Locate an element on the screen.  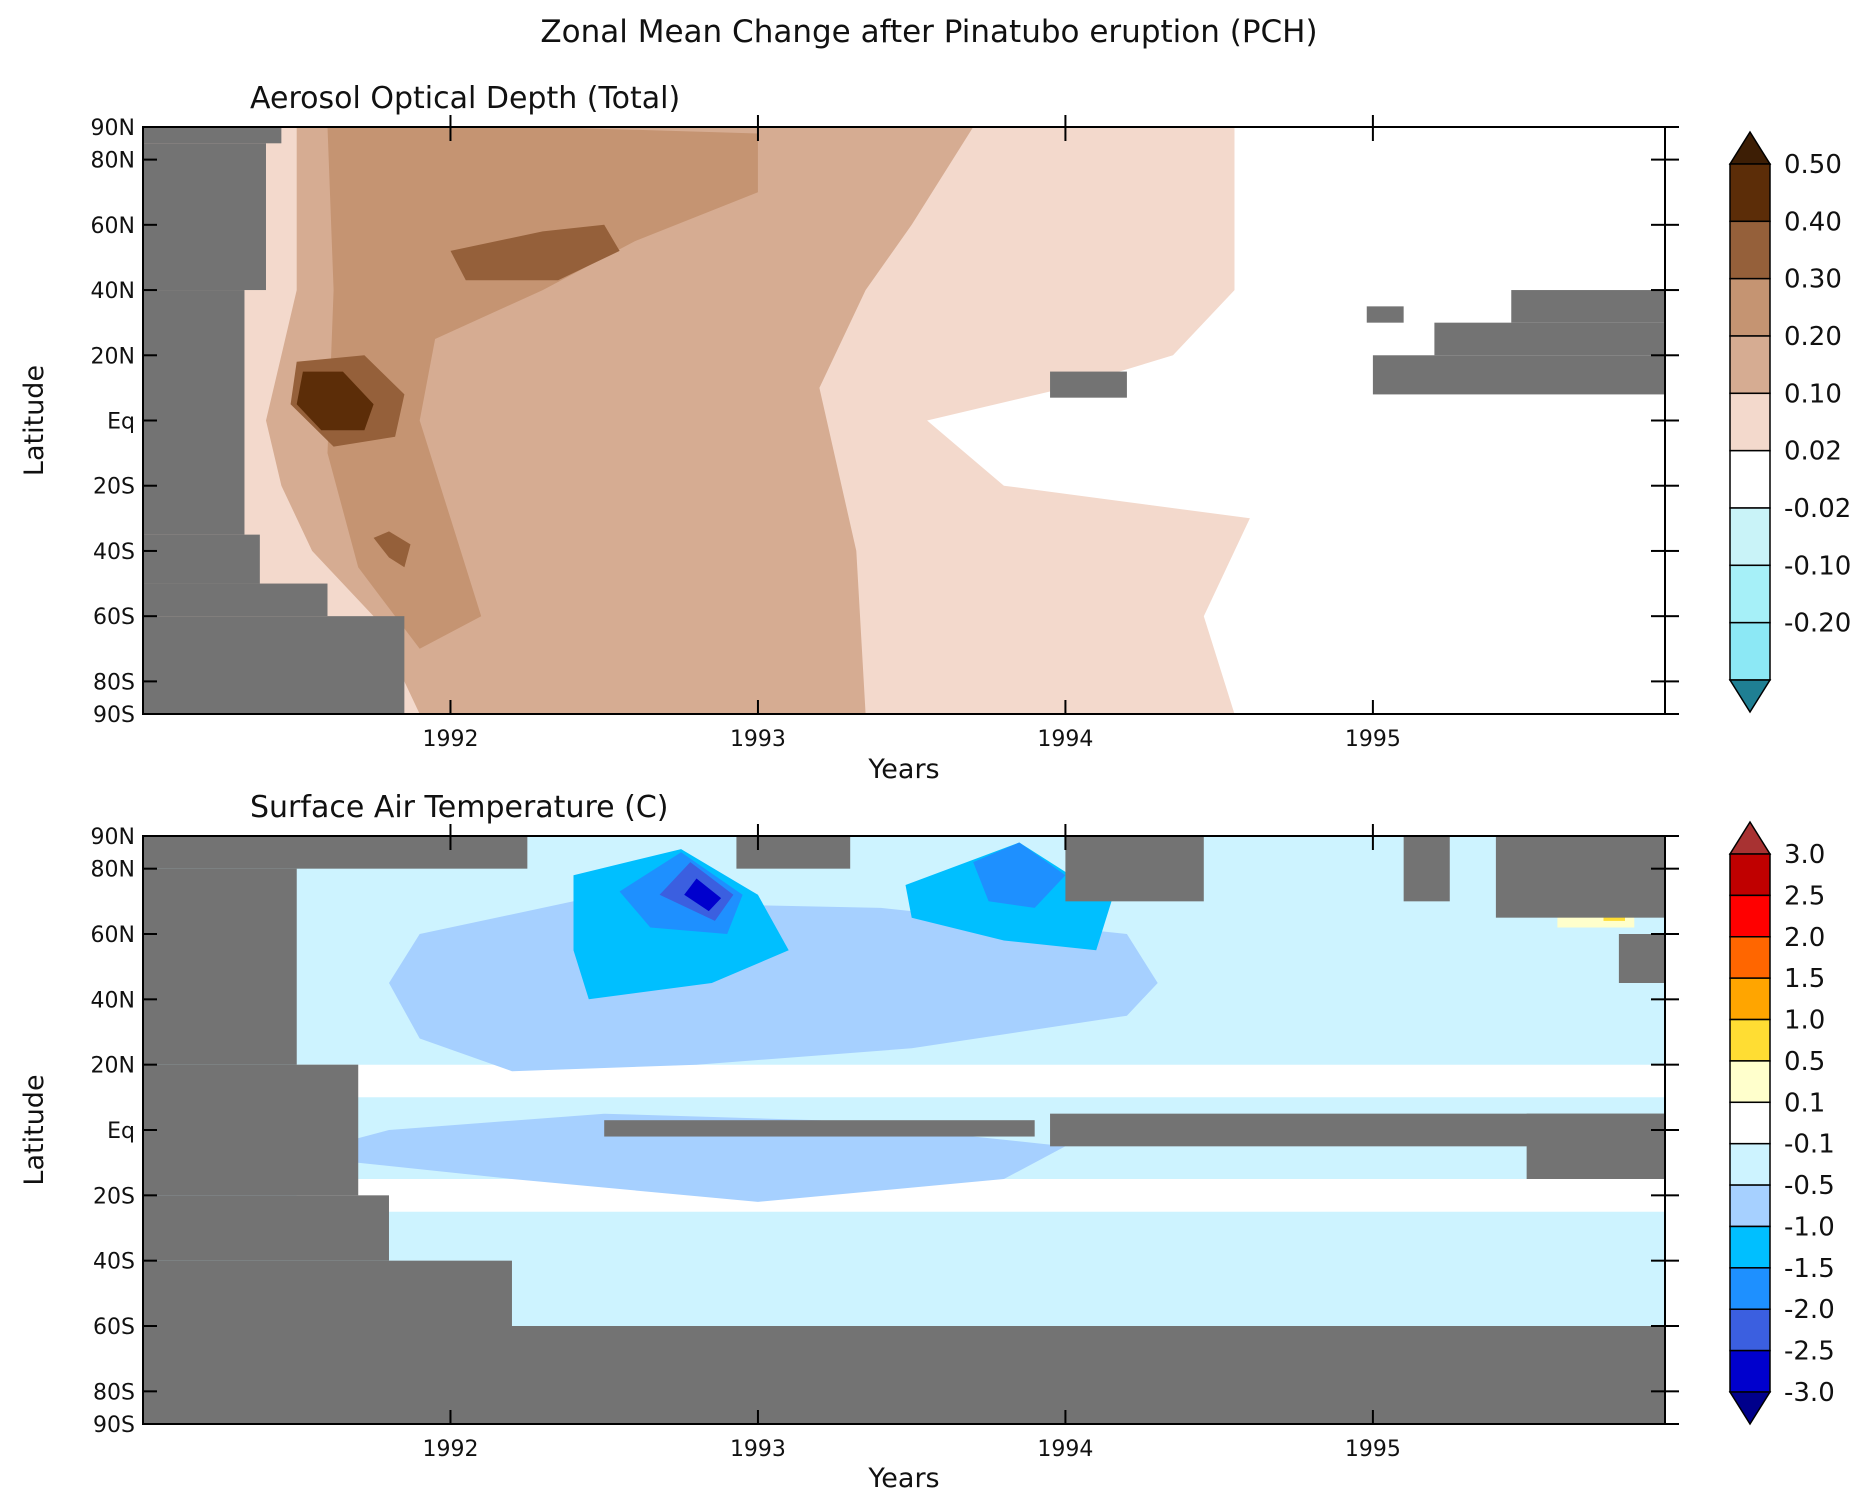
colorbar-label: 0.5 is located at coordinates (1804, 1062).